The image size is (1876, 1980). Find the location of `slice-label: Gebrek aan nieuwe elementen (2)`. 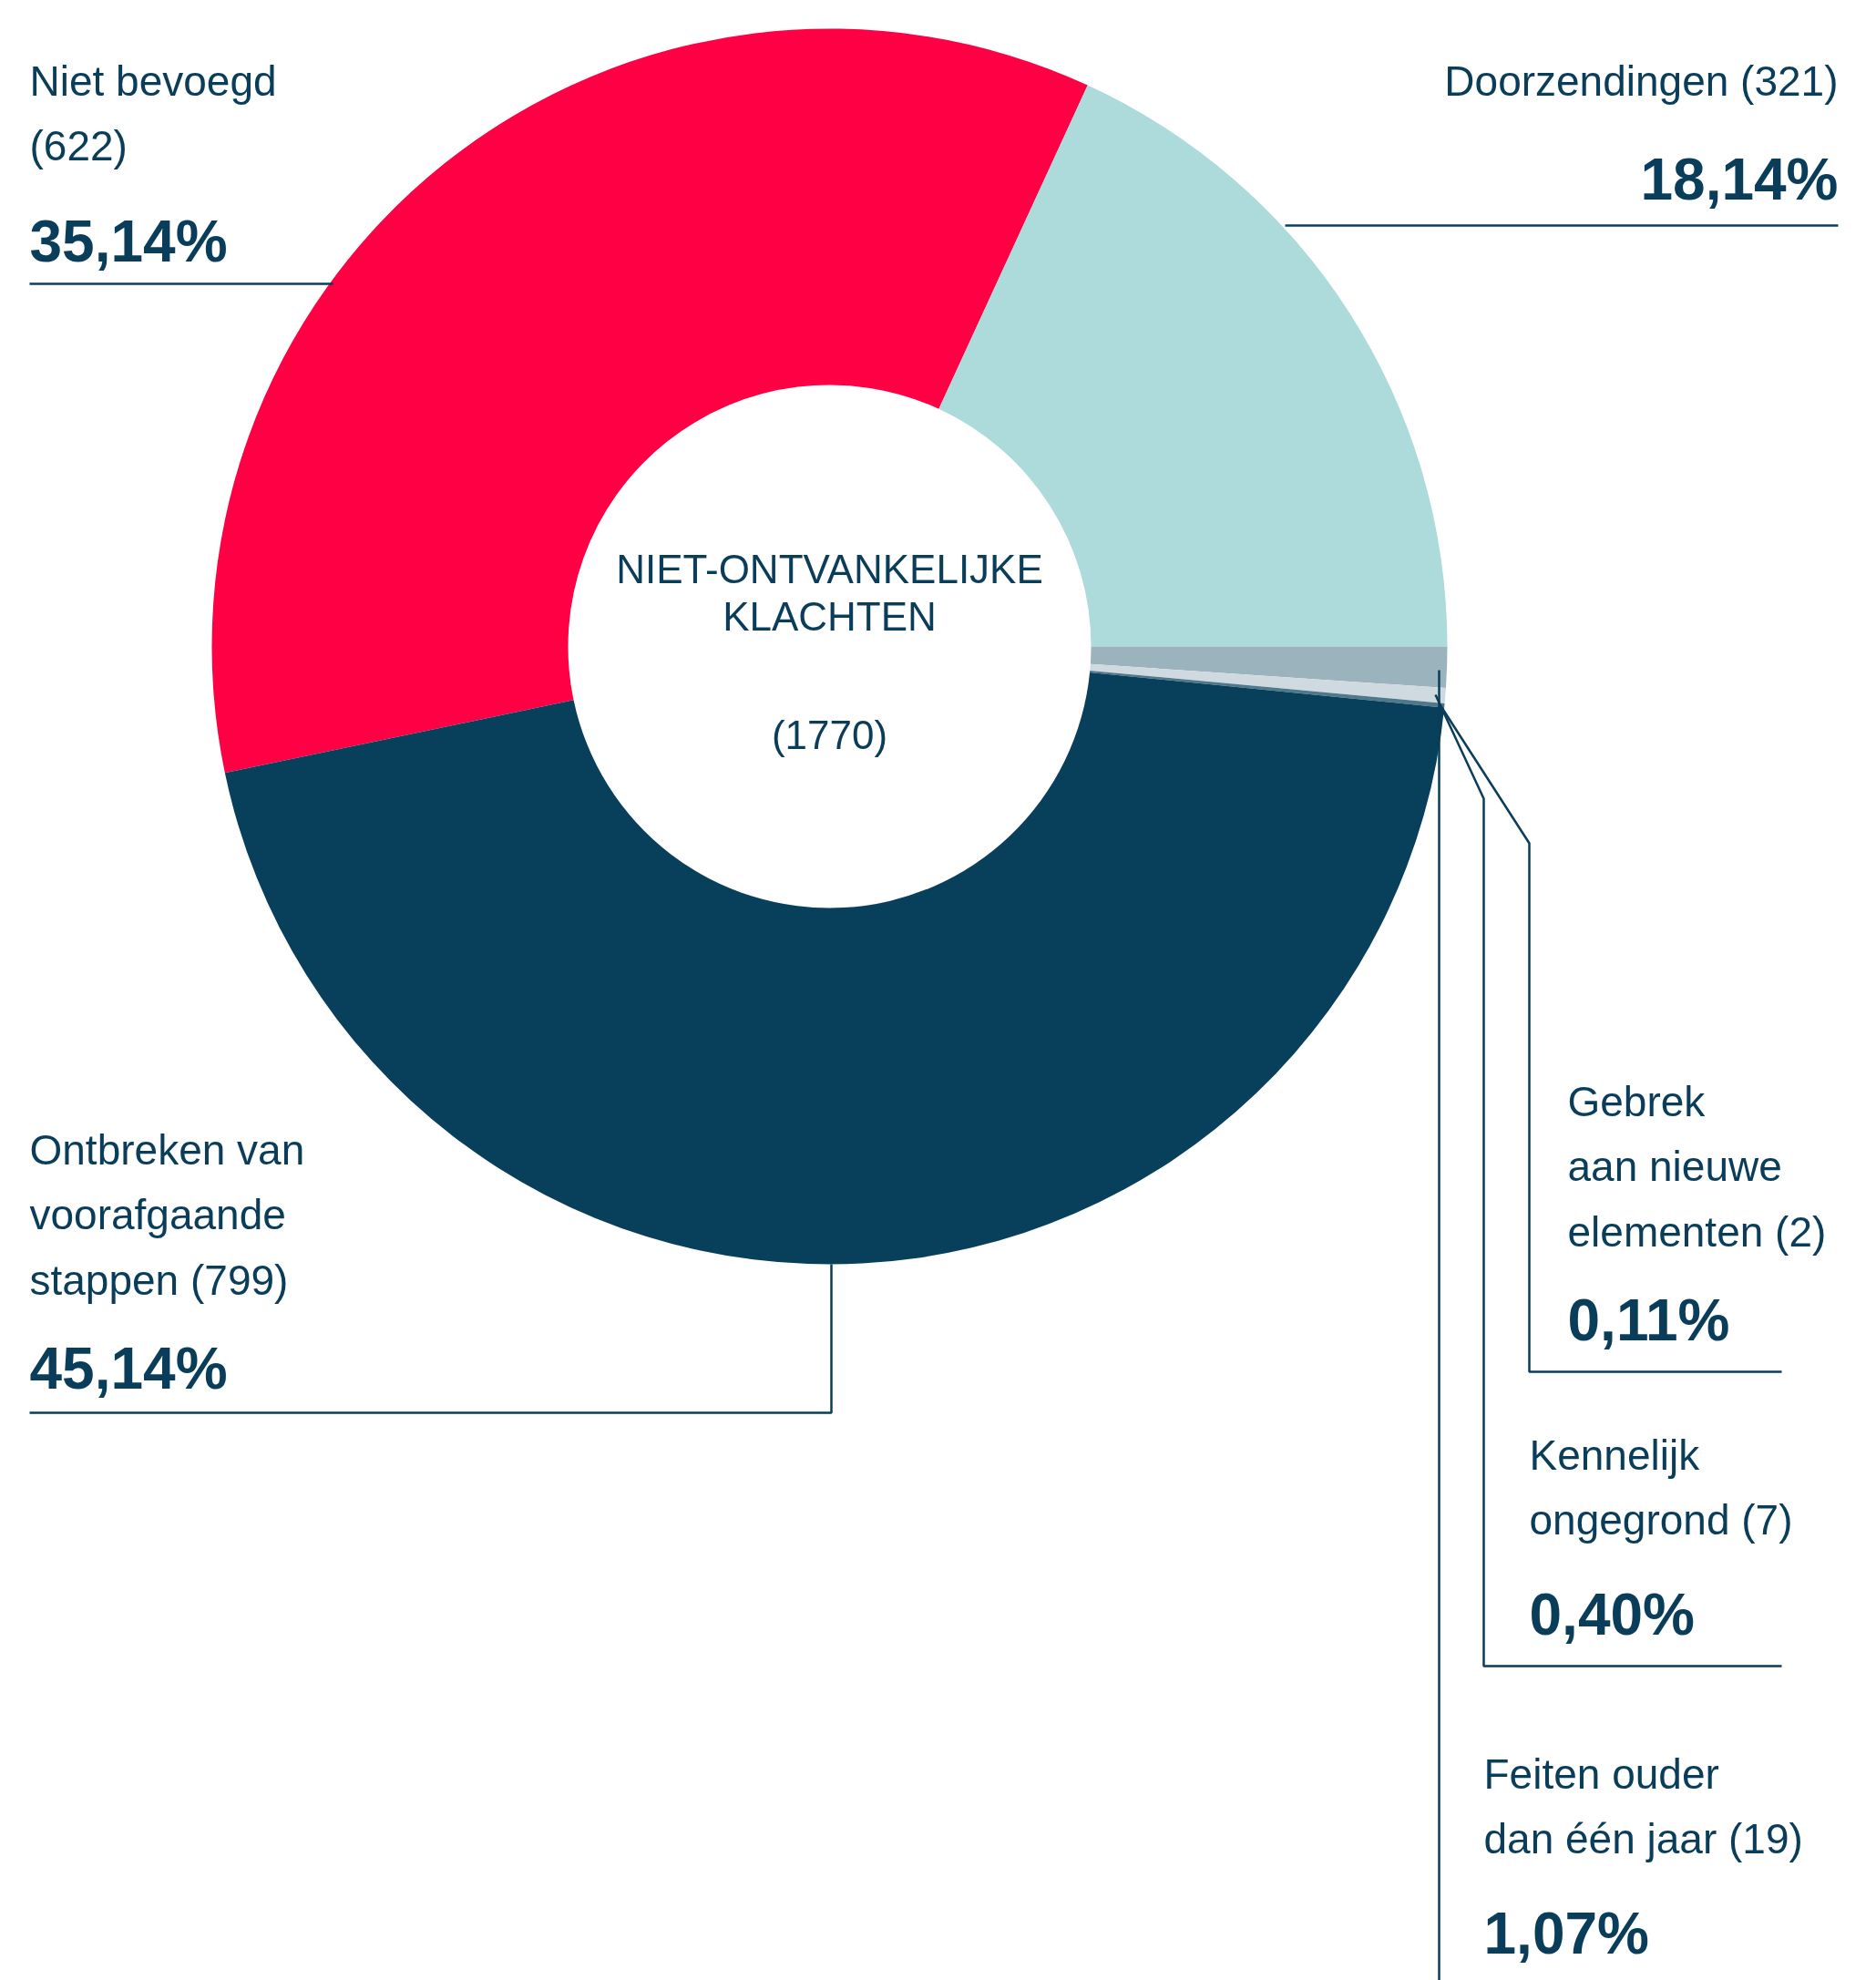

slice-label: Gebrek aan nieuwe elementen (2) is located at coordinates (1697, 1167).